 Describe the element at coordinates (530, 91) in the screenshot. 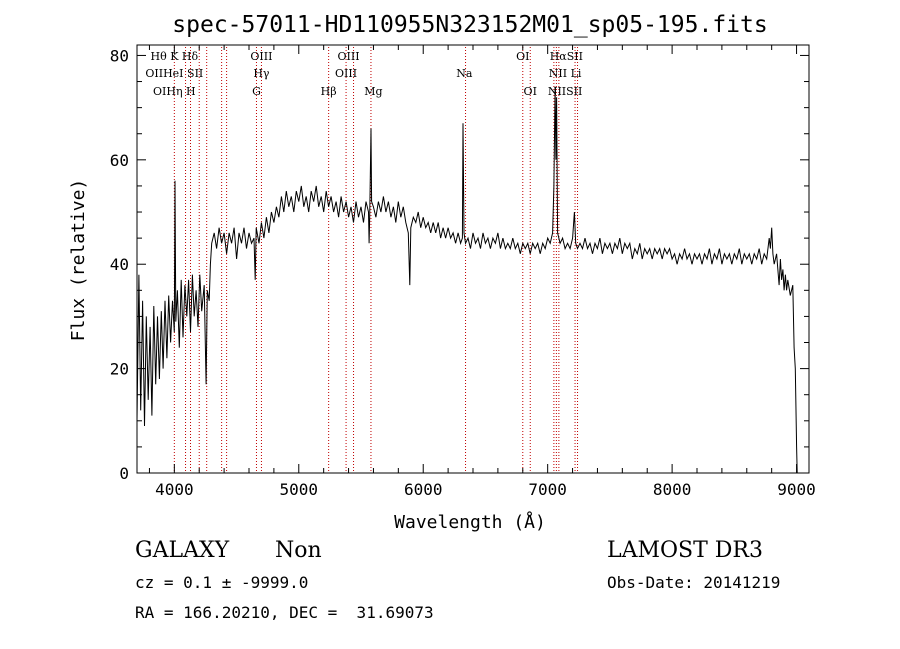

I see `line-label-12: OI` at that location.